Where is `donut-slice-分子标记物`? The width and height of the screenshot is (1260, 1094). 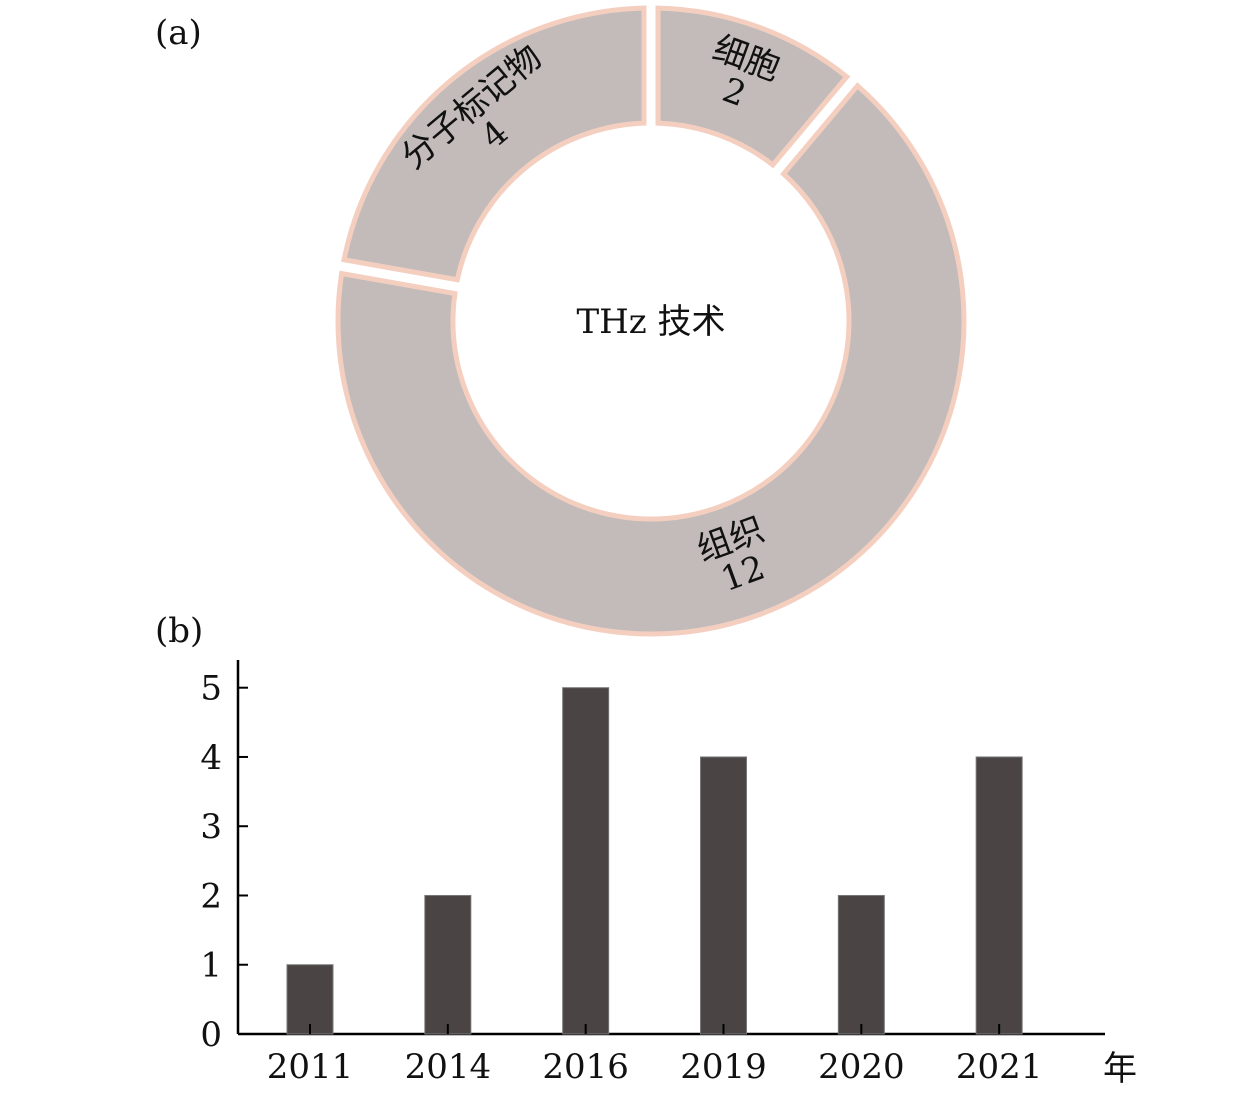 donut-slice-分子标记物 is located at coordinates (494, 144).